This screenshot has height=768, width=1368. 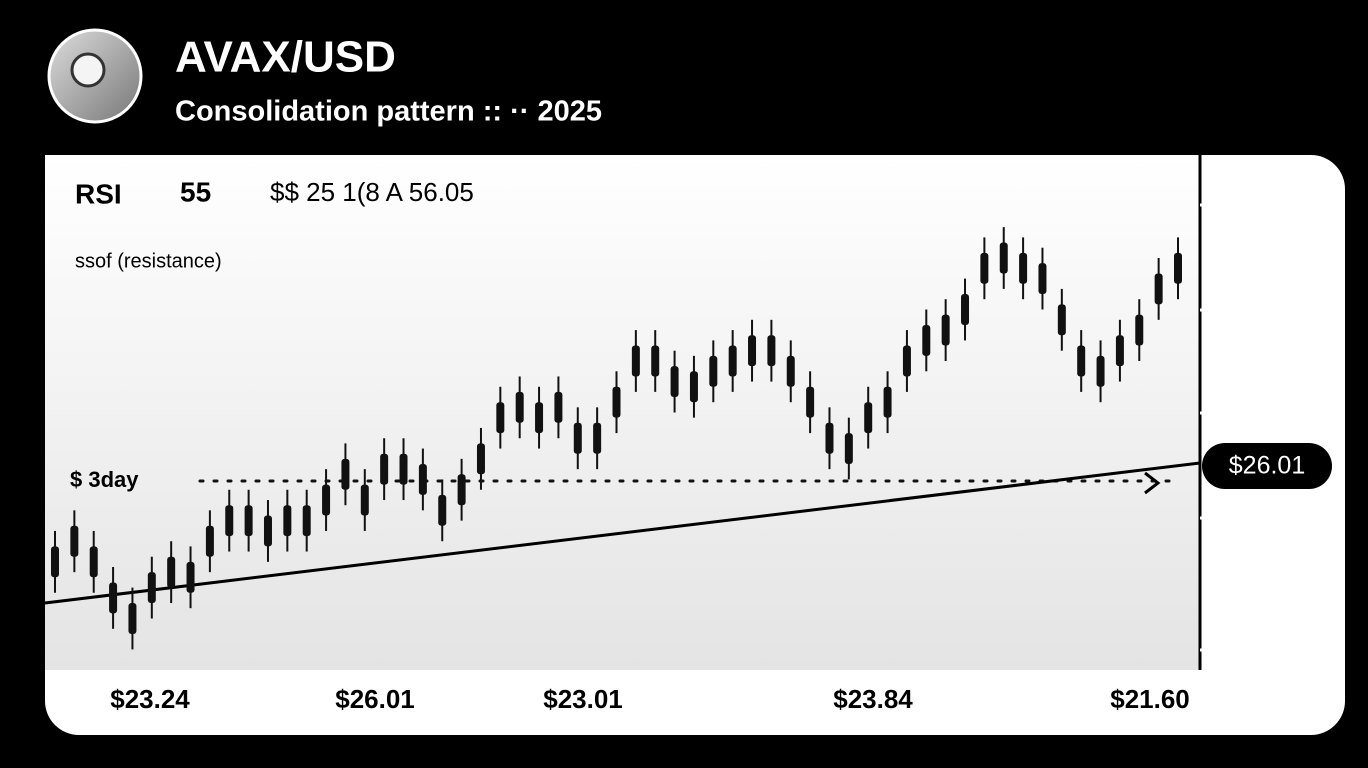 What do you see at coordinates (388, 112) in the screenshot?
I see `subtitle: Consolidation pattern :: ·· 2025` at bounding box center [388, 112].